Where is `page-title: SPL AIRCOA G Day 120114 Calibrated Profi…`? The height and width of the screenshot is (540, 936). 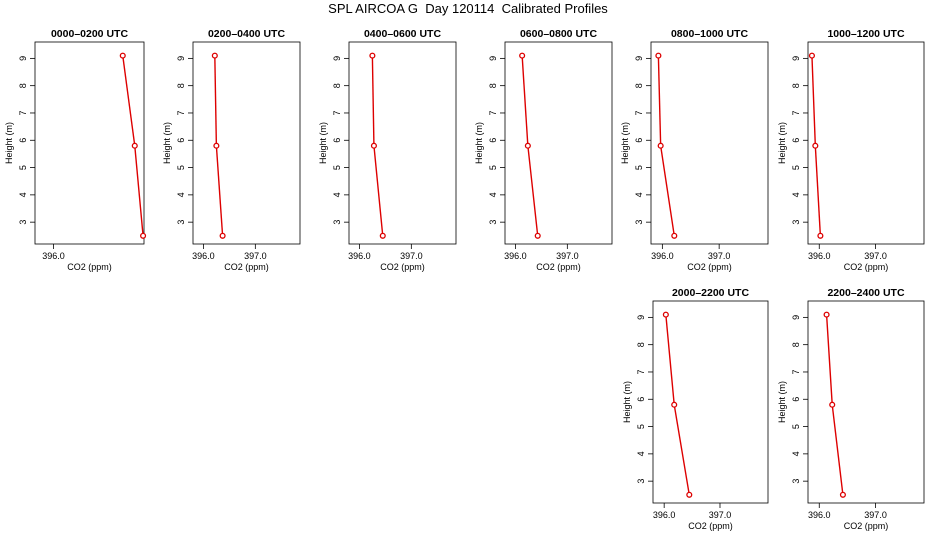
page-title: SPL AIRCOA G Day 120114 Calibrated Profi… is located at coordinates (468, 8).